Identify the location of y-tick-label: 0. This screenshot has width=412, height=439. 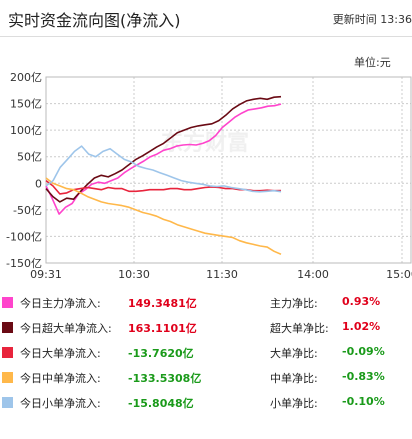
(38, 183).